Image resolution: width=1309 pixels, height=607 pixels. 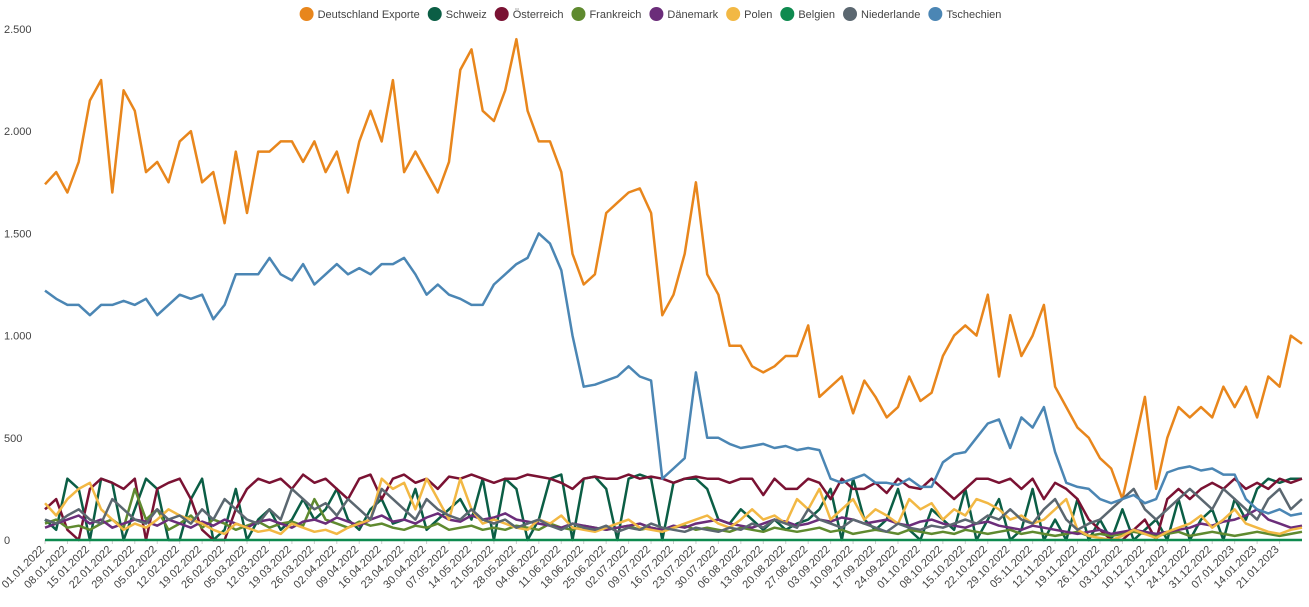 I want to click on legend-label: Dänemark, so click(x=692, y=15).